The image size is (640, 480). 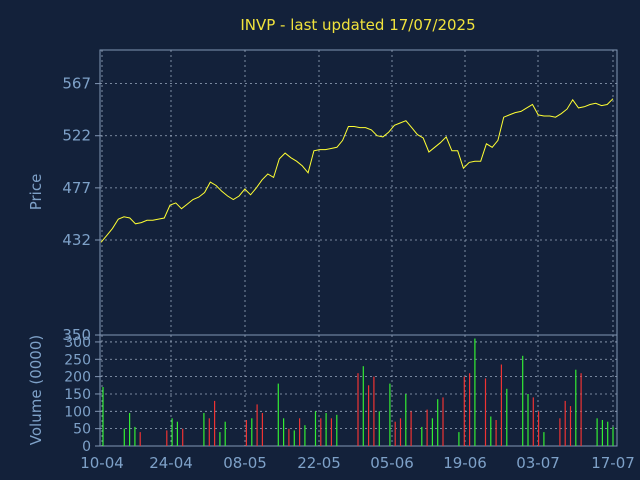 I want to click on price-y-tick-label: 432, so click(x=76, y=240).